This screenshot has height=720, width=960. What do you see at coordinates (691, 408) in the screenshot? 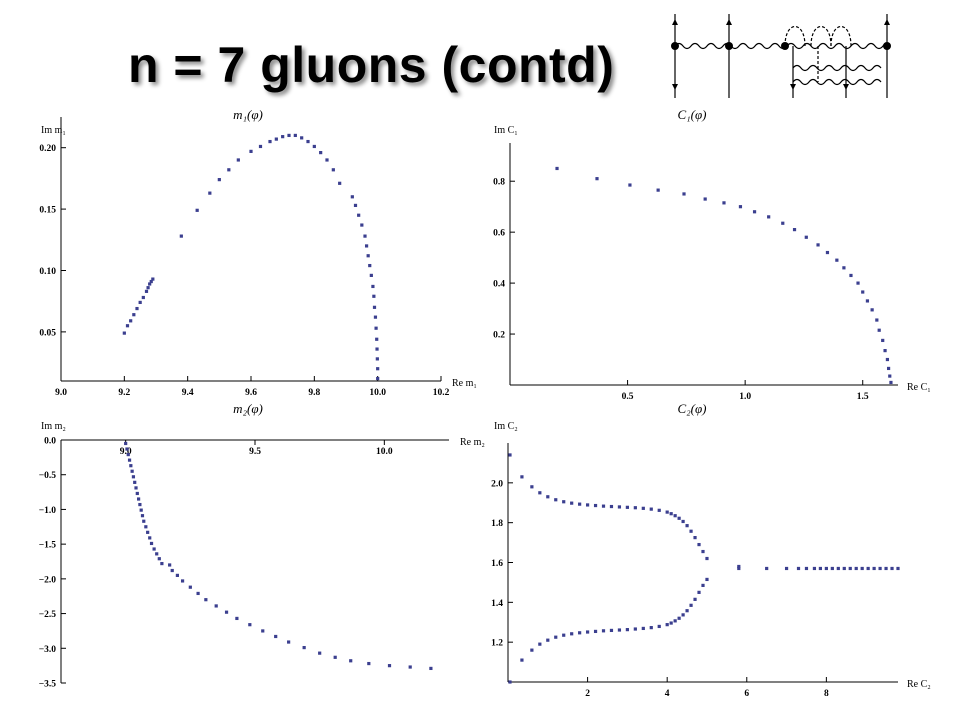
I see `chart-title: C₂(φ)` at bounding box center [691, 408].